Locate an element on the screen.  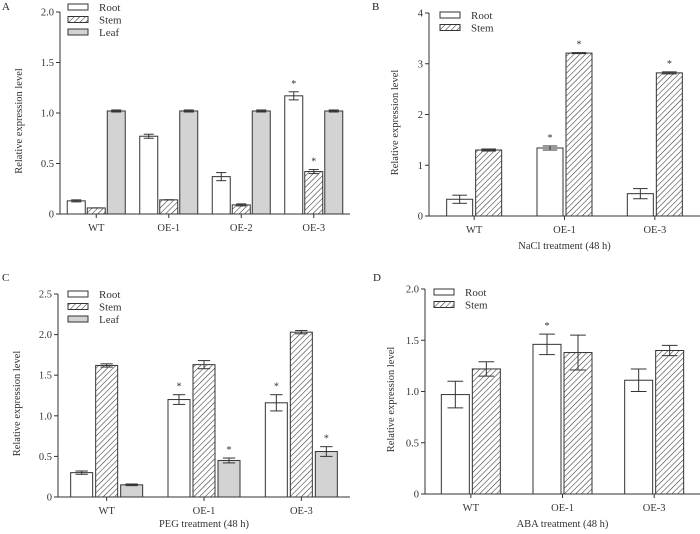
panel-b-bar-root is located at coordinates (550, 182).